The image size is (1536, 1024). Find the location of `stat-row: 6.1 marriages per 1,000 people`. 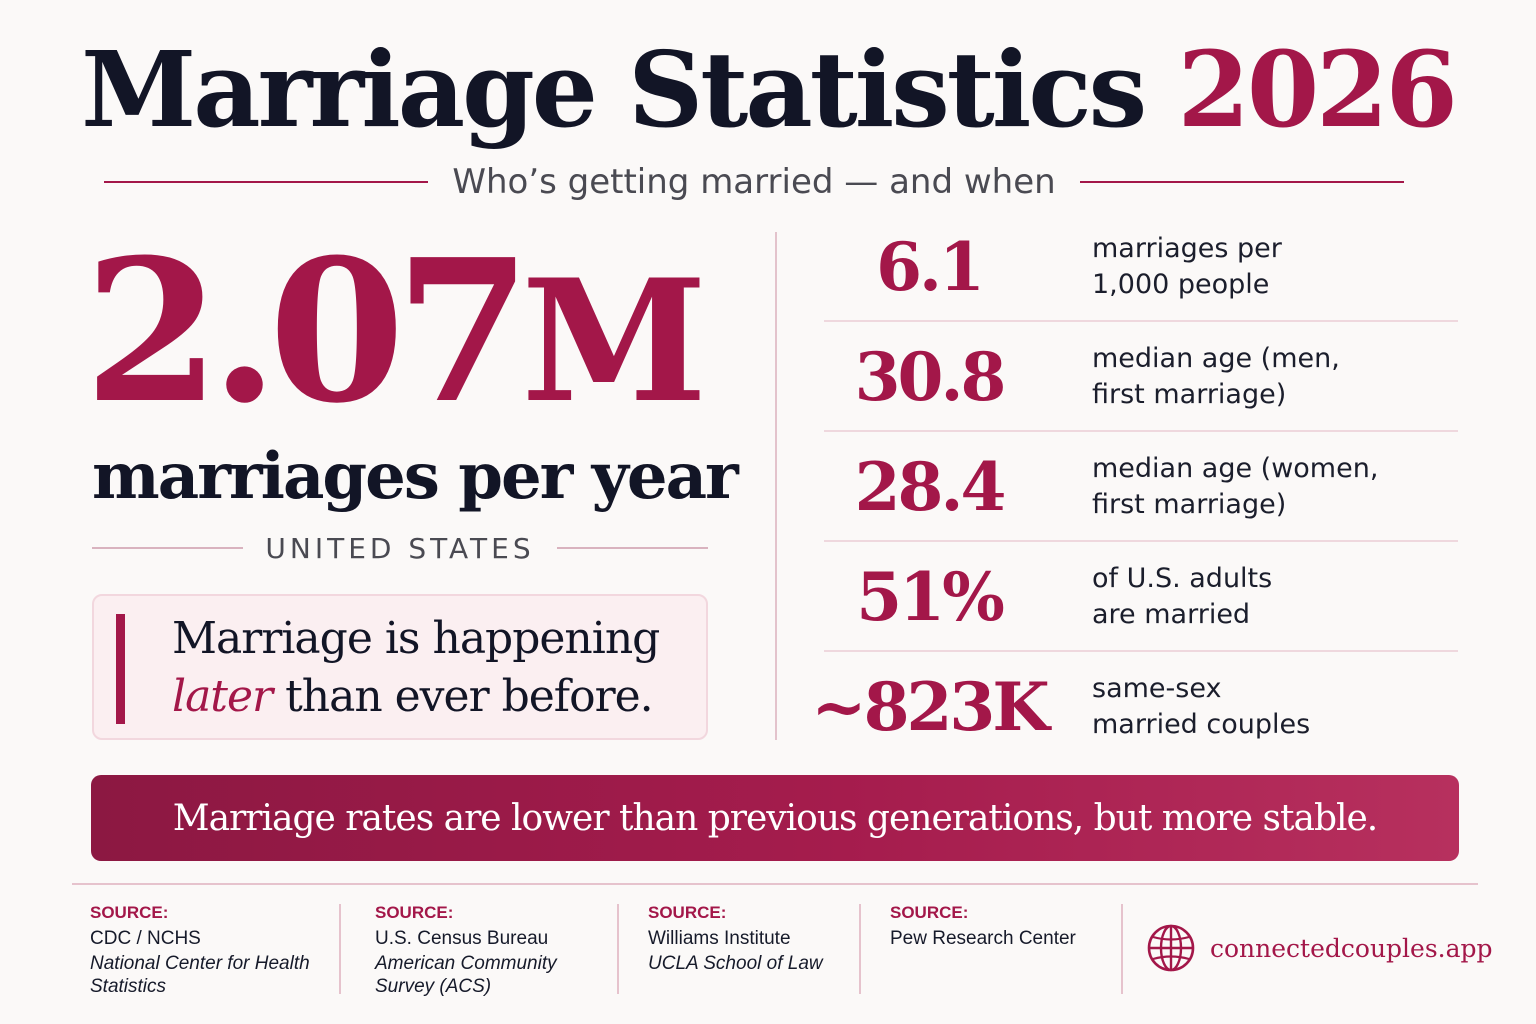

stat-row: 6.1 marriages per 1,000 people is located at coordinates (1141, 267).